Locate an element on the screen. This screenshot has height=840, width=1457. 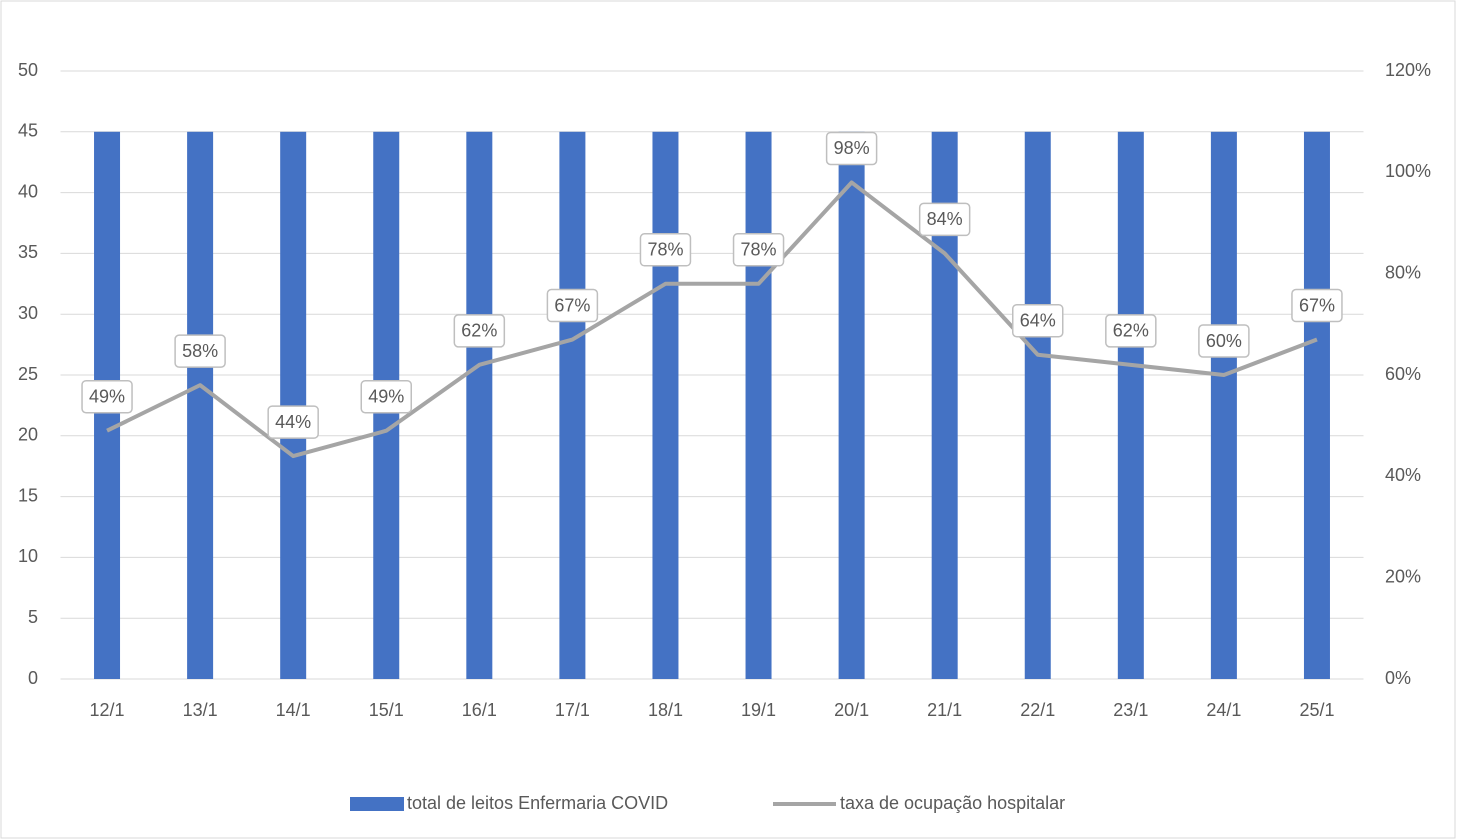
x-tick-label: 13/1 is located at coordinates (200, 710).